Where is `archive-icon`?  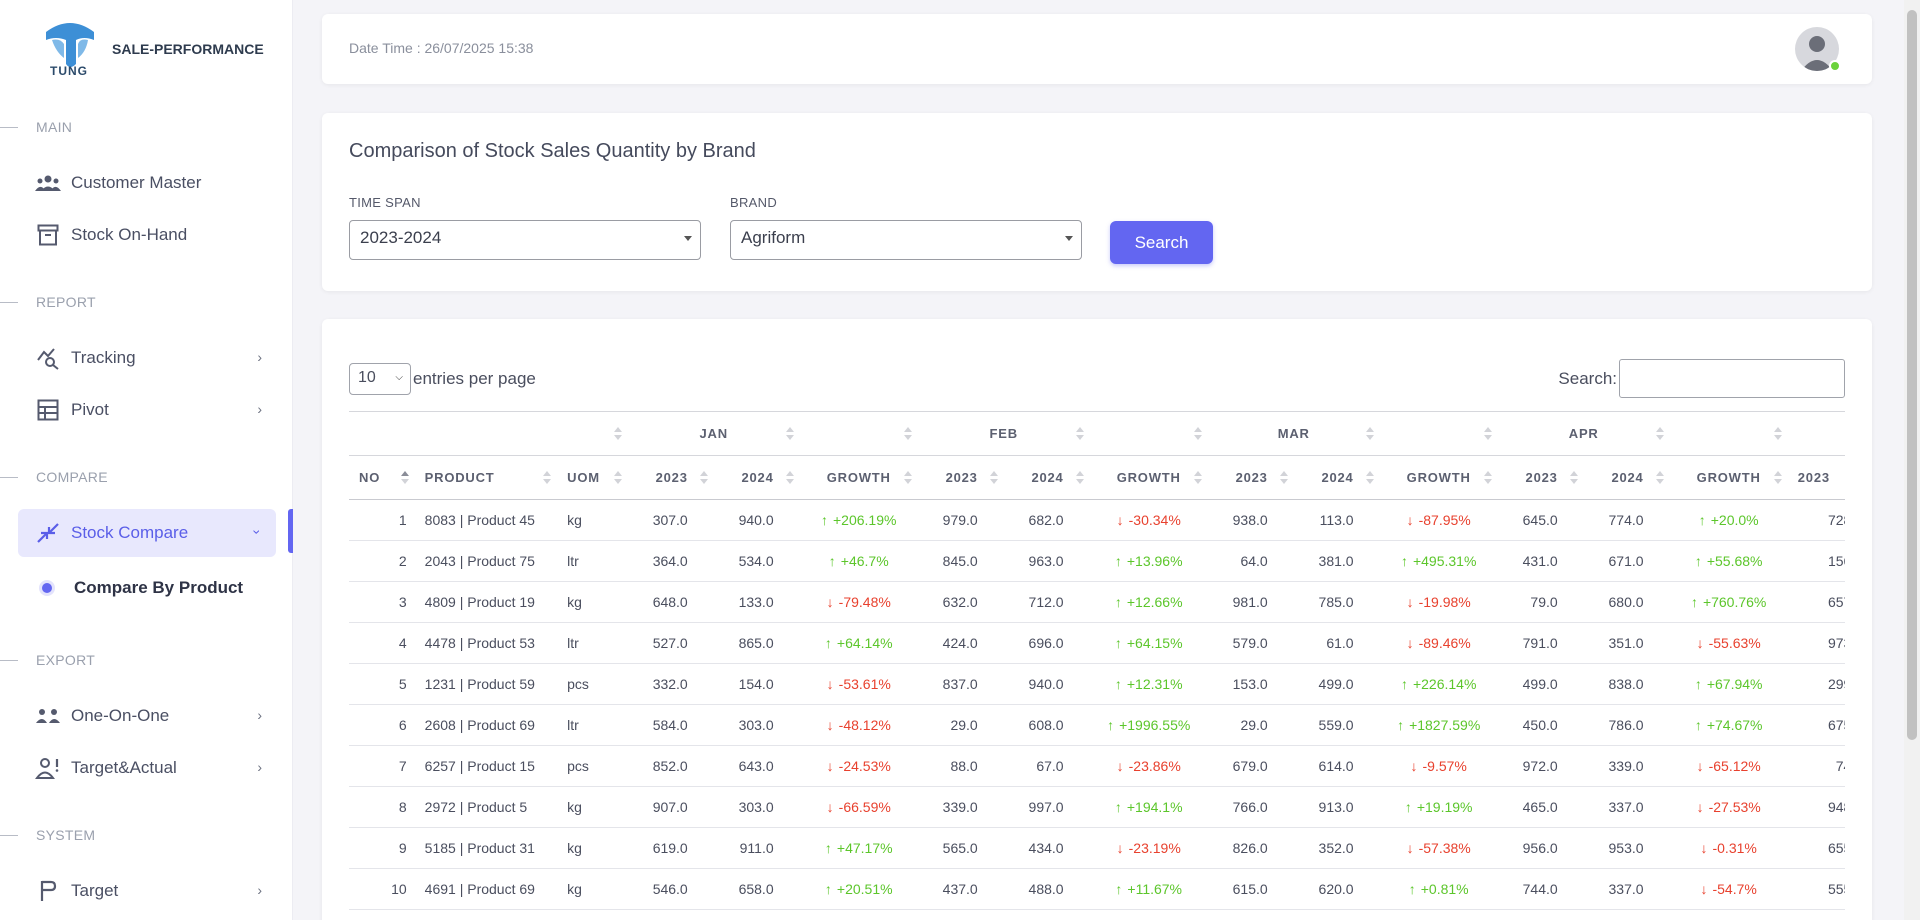 archive-icon is located at coordinates (48, 235).